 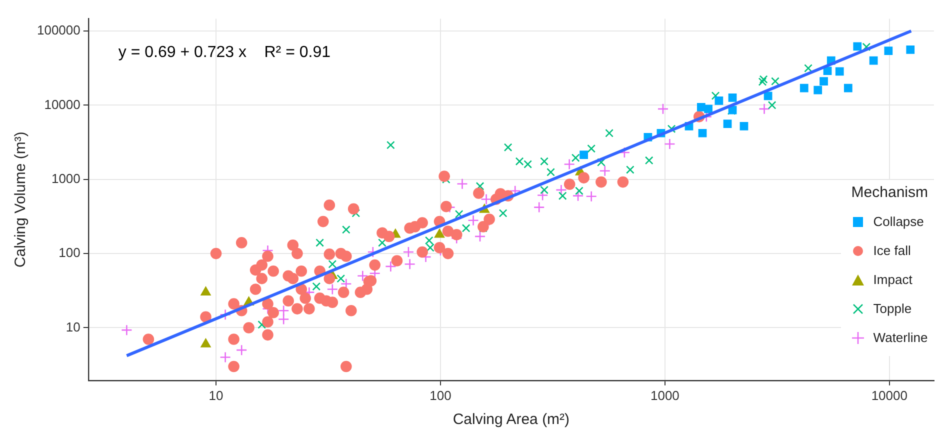 I want to click on y-tick-label: 100, so click(x=69, y=252).